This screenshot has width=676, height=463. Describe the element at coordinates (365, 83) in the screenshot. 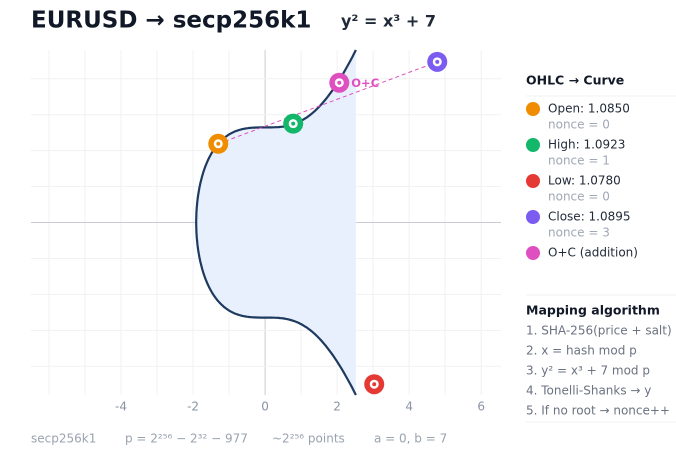

I see `point-label: O+C` at that location.